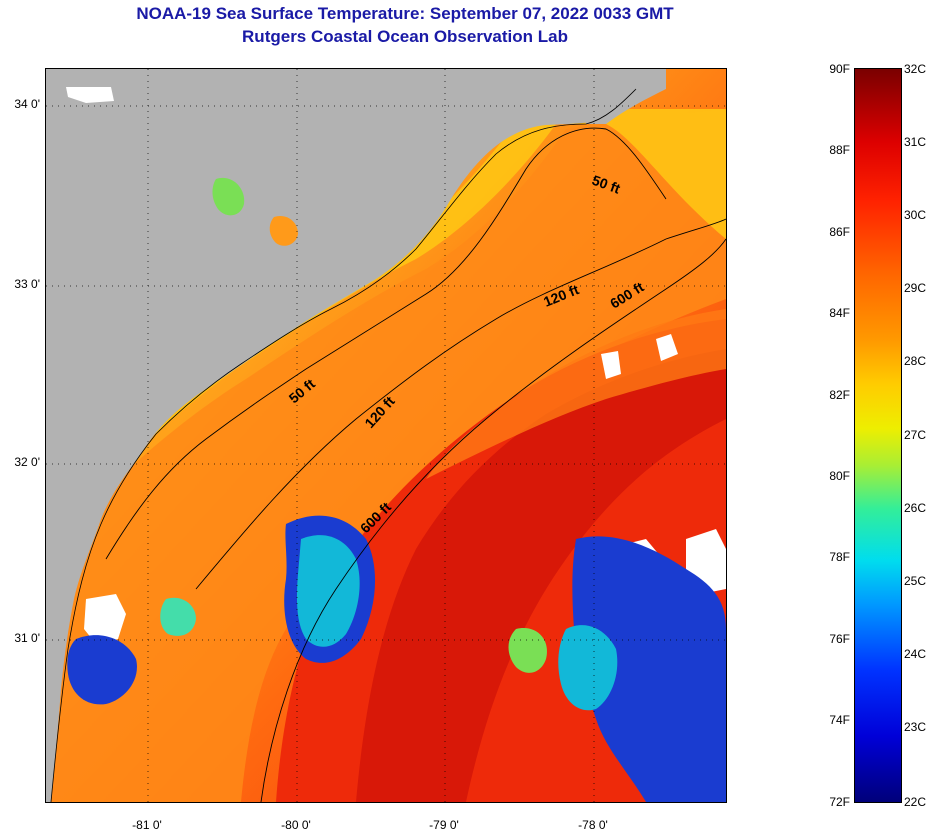 The height and width of the screenshot is (832, 936). I want to click on colorbar-c-label: 27C, so click(915, 435).